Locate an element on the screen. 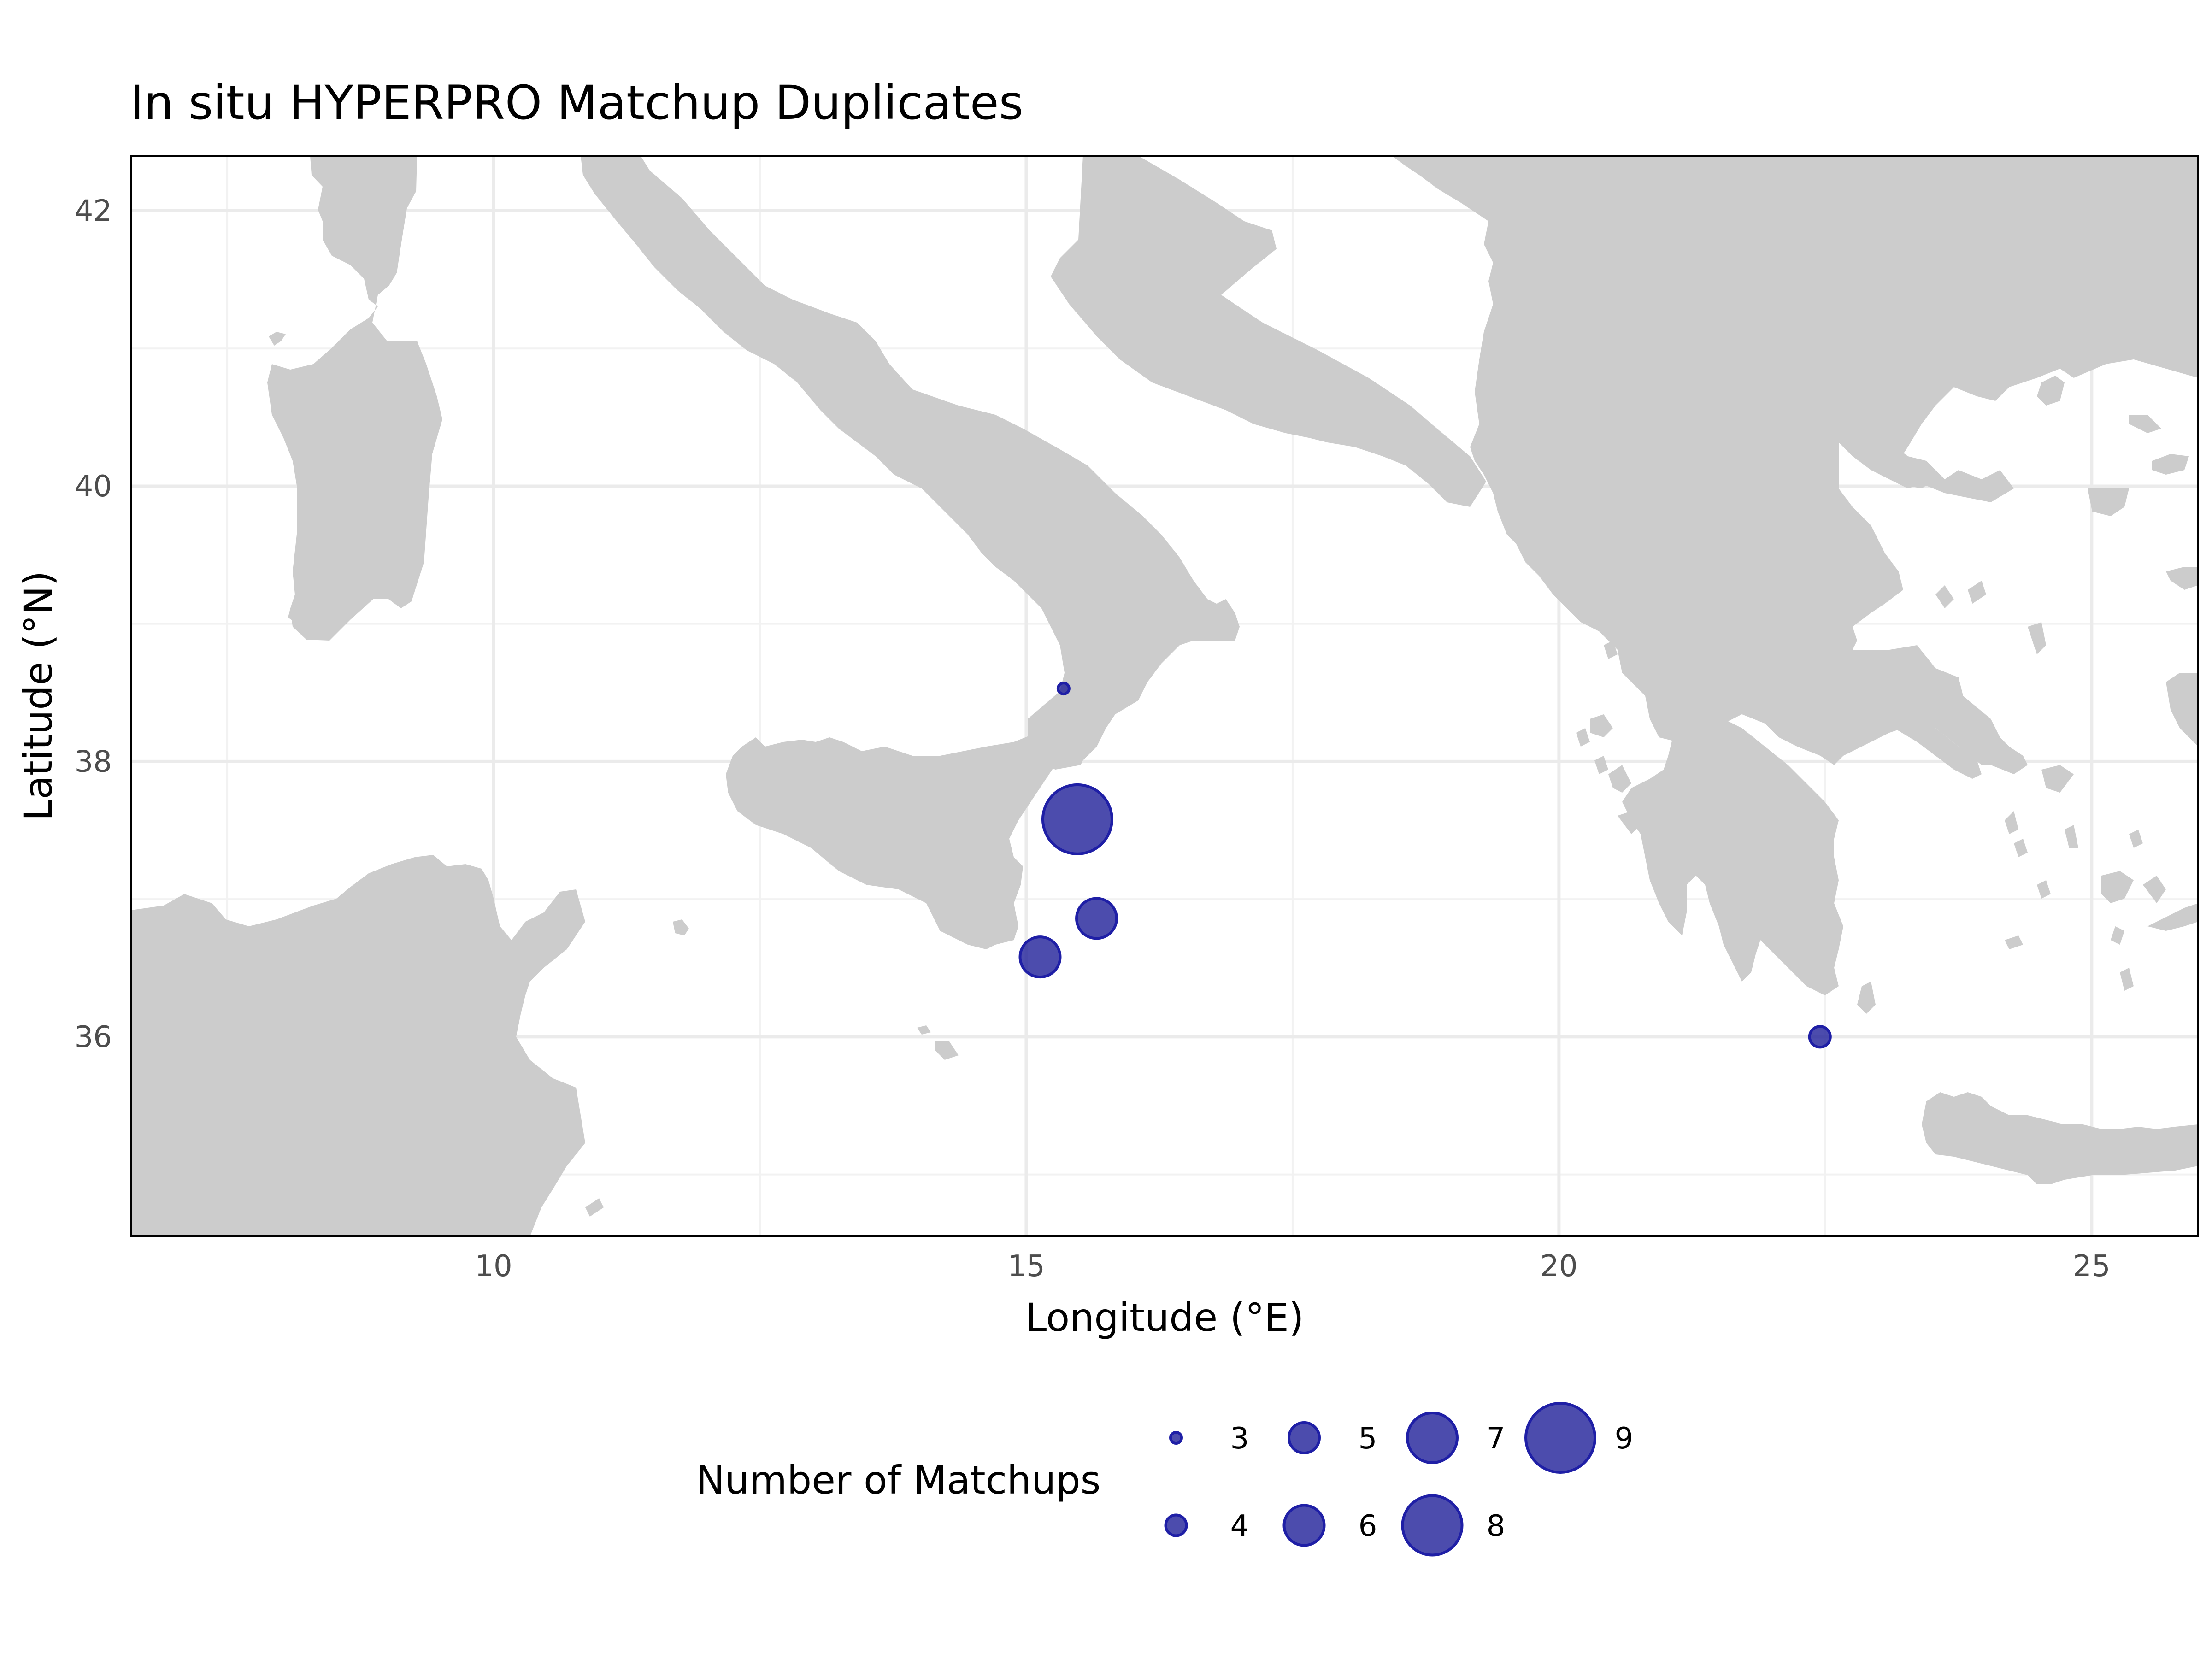 The width and height of the screenshot is (2212, 1659). land-evia is located at coordinates (1922, 728).